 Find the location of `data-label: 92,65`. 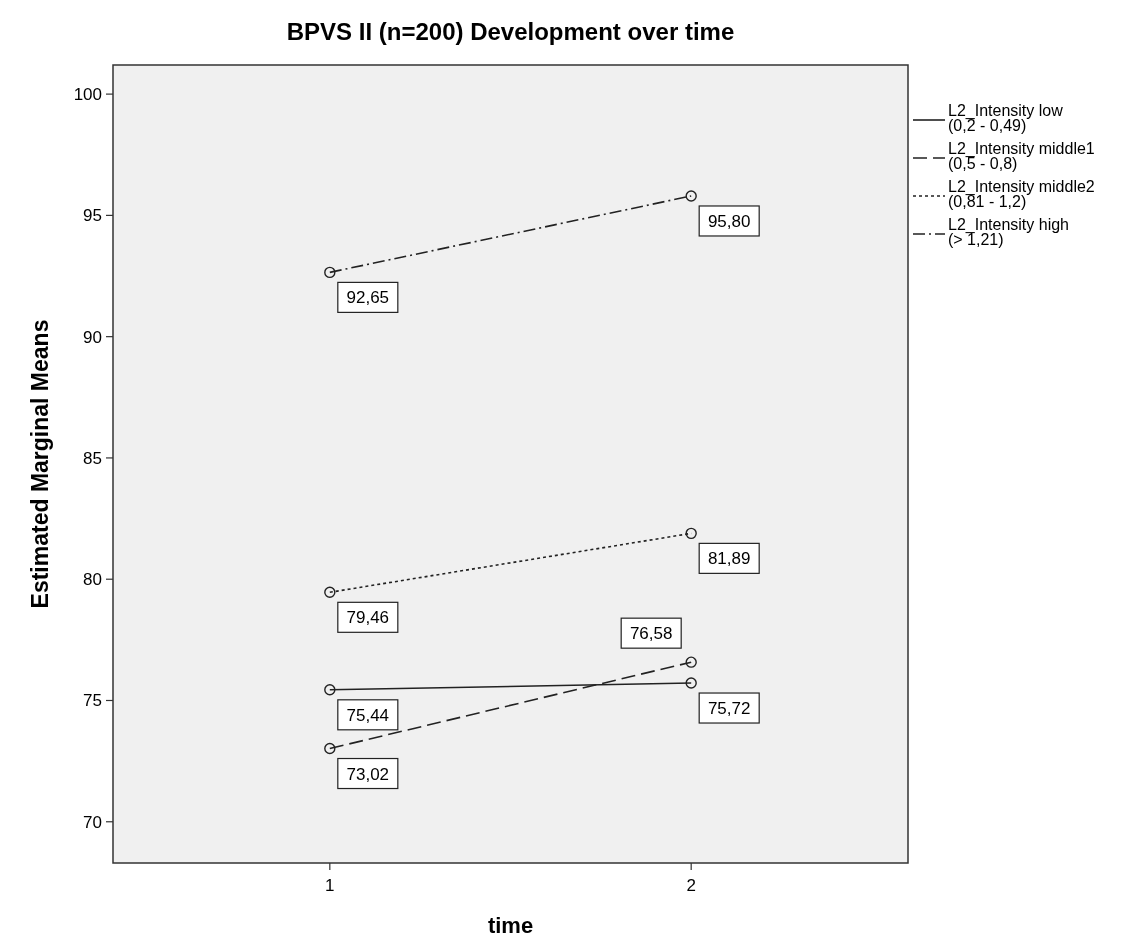

data-label: 92,65 is located at coordinates (368, 298).